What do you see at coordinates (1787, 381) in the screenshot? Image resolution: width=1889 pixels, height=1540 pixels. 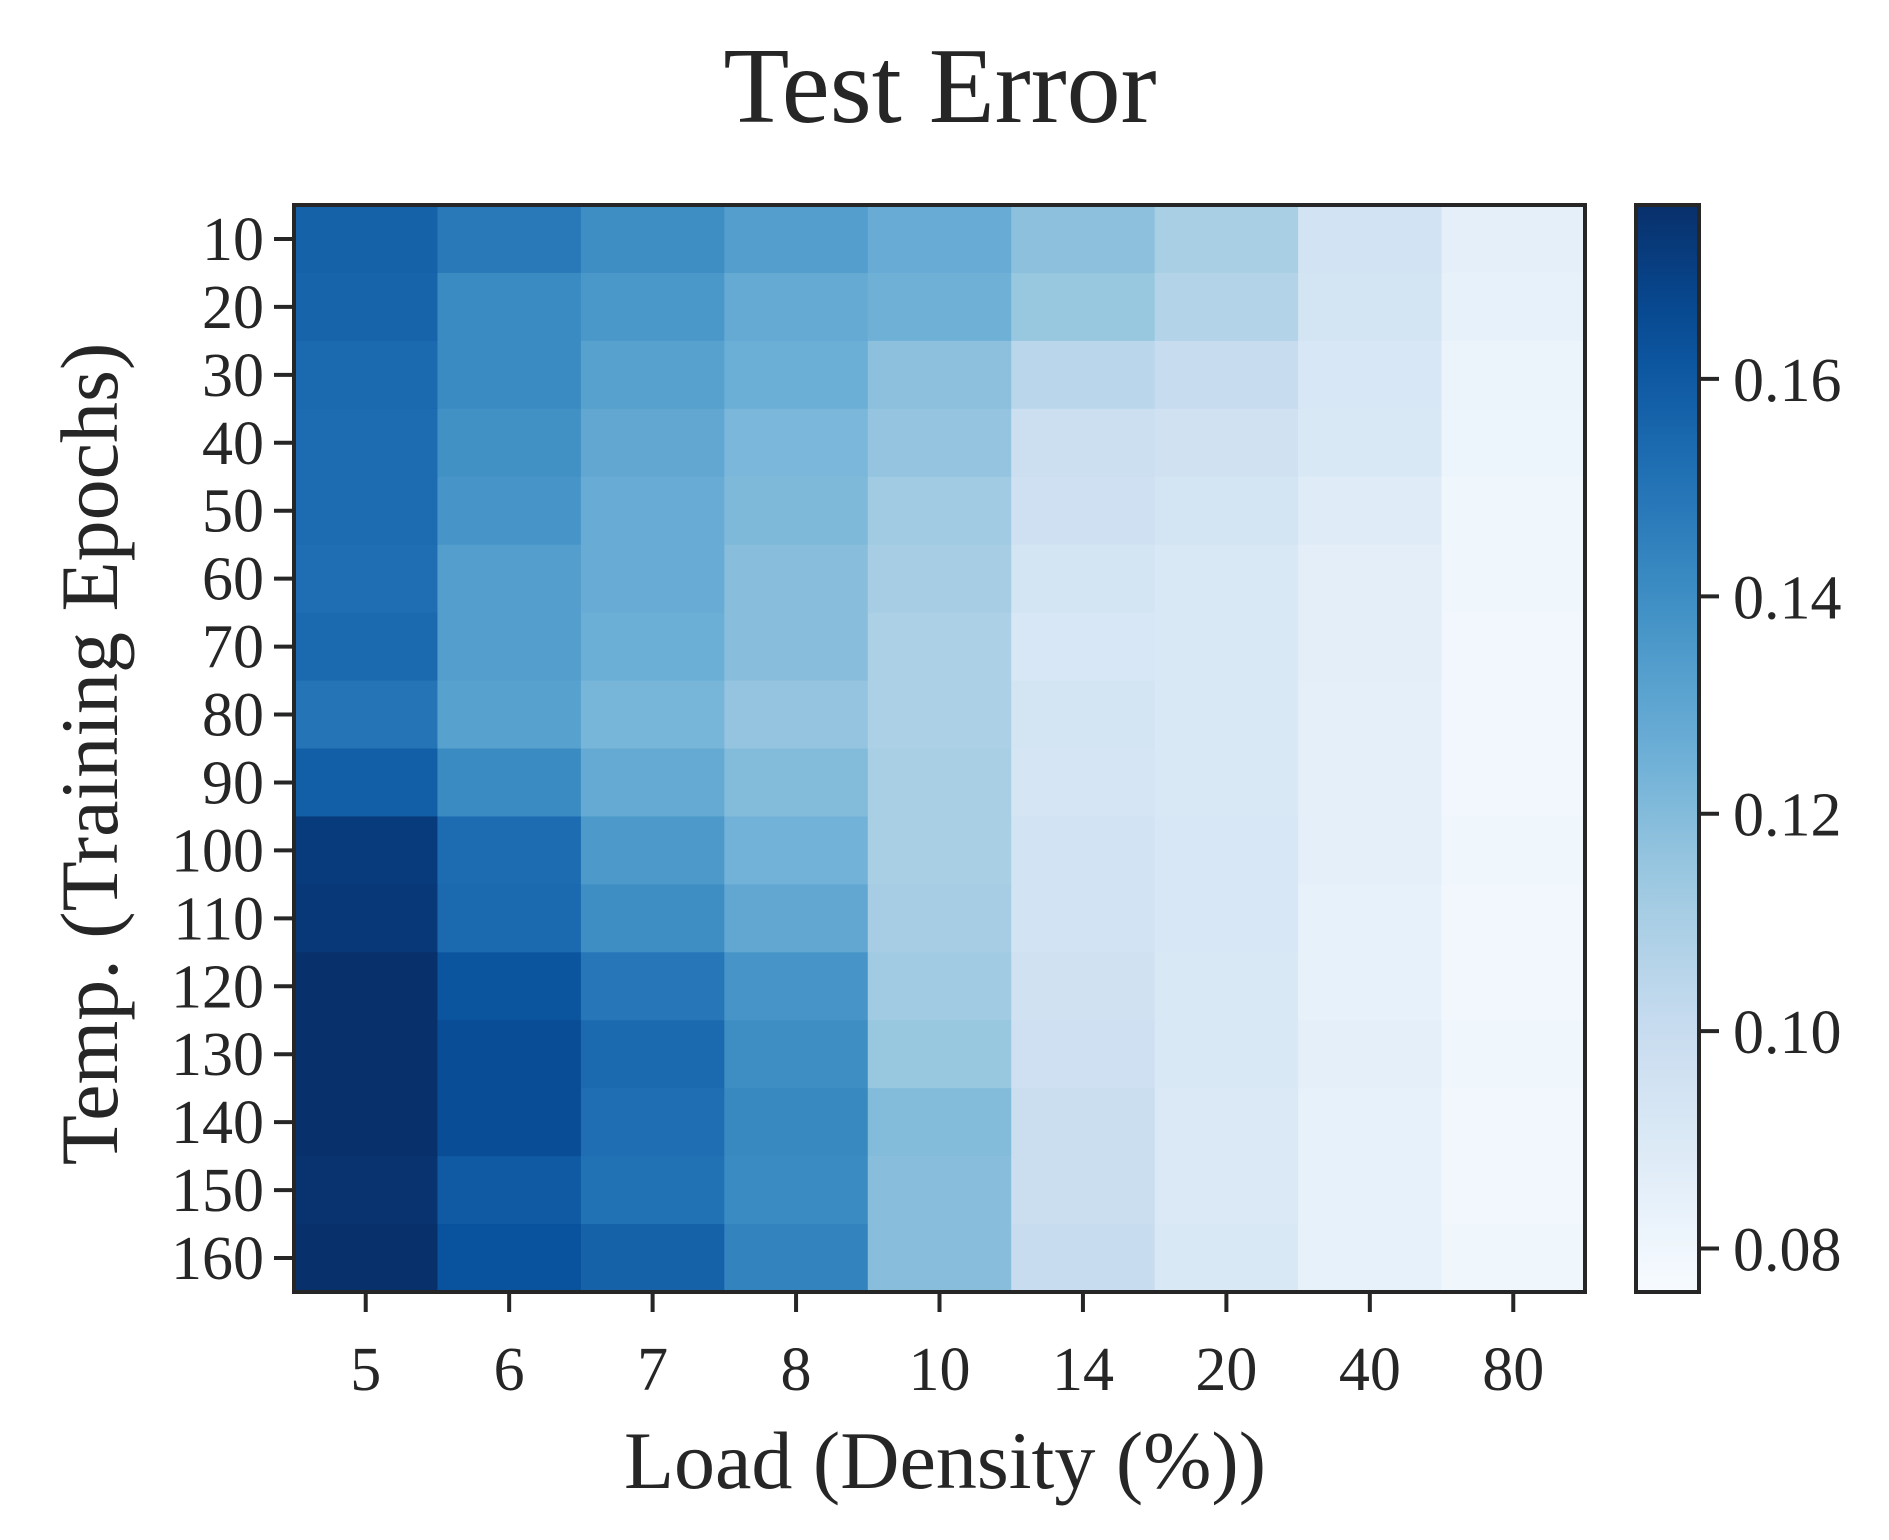 I see `colorbar-tick-label: 0.16` at bounding box center [1787, 381].